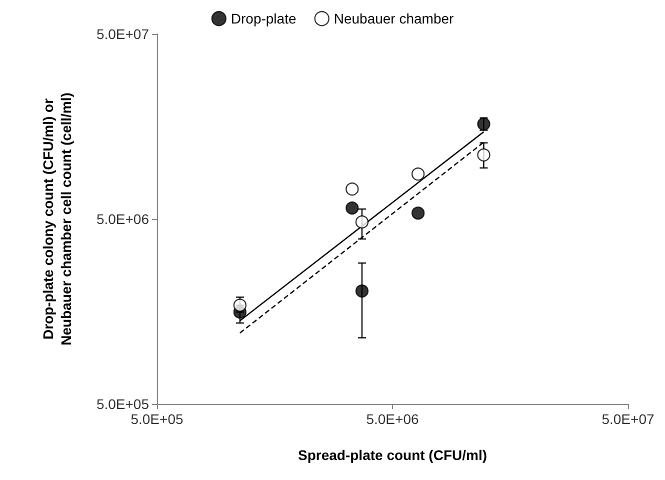 The image size is (665, 480). What do you see at coordinates (394, 18) in the screenshot?
I see `legend-label: Neubauer chamber` at bounding box center [394, 18].